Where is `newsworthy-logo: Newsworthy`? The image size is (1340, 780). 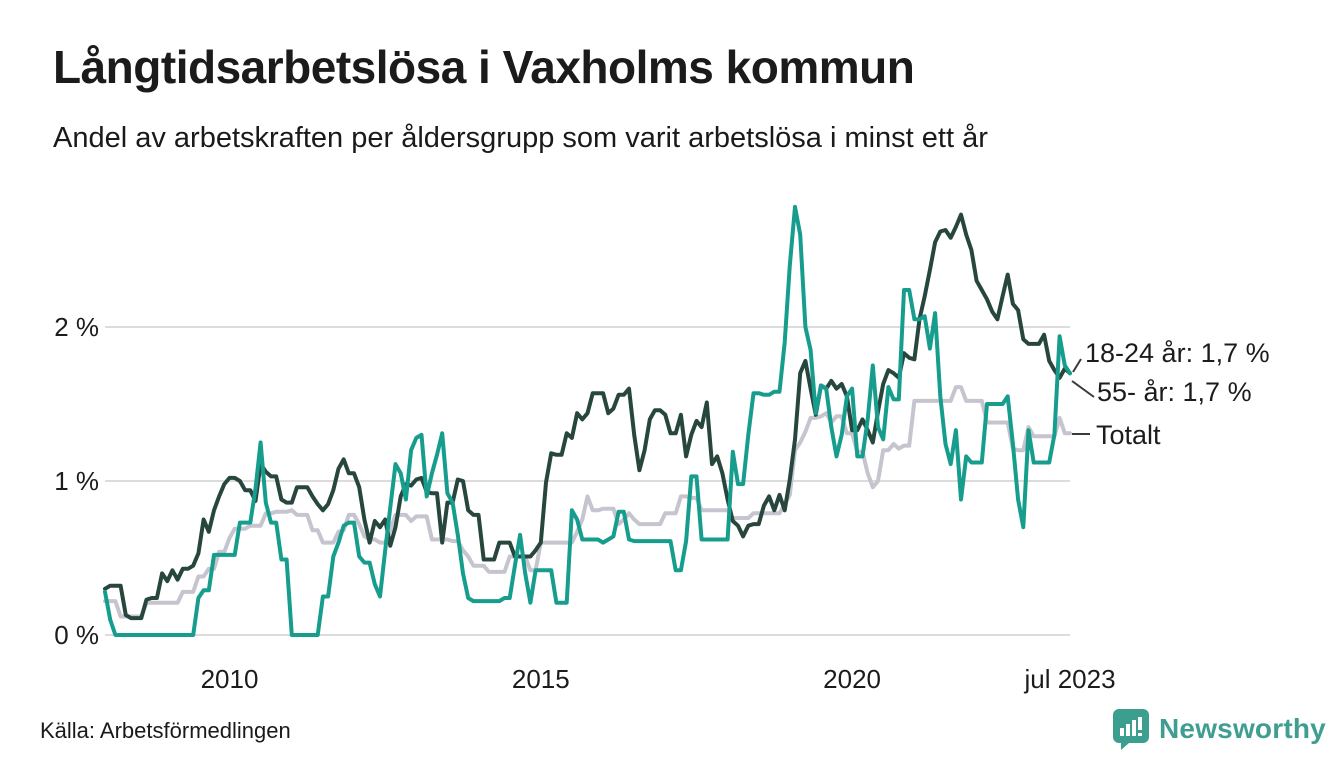 newsworthy-logo: Newsworthy is located at coordinates (1219, 729).